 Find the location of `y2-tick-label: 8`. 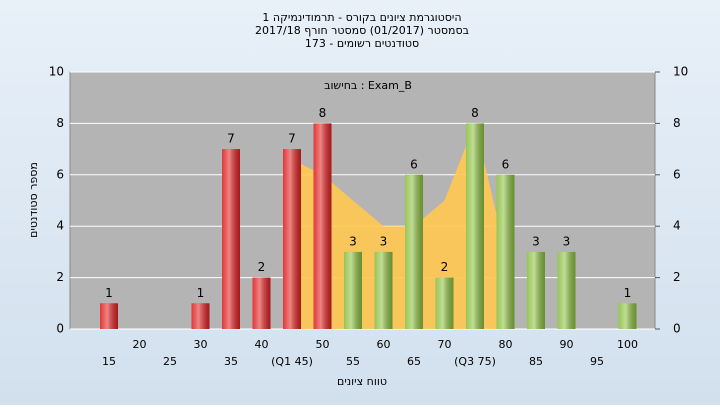

y2-tick-label: 8 is located at coordinates (677, 123).